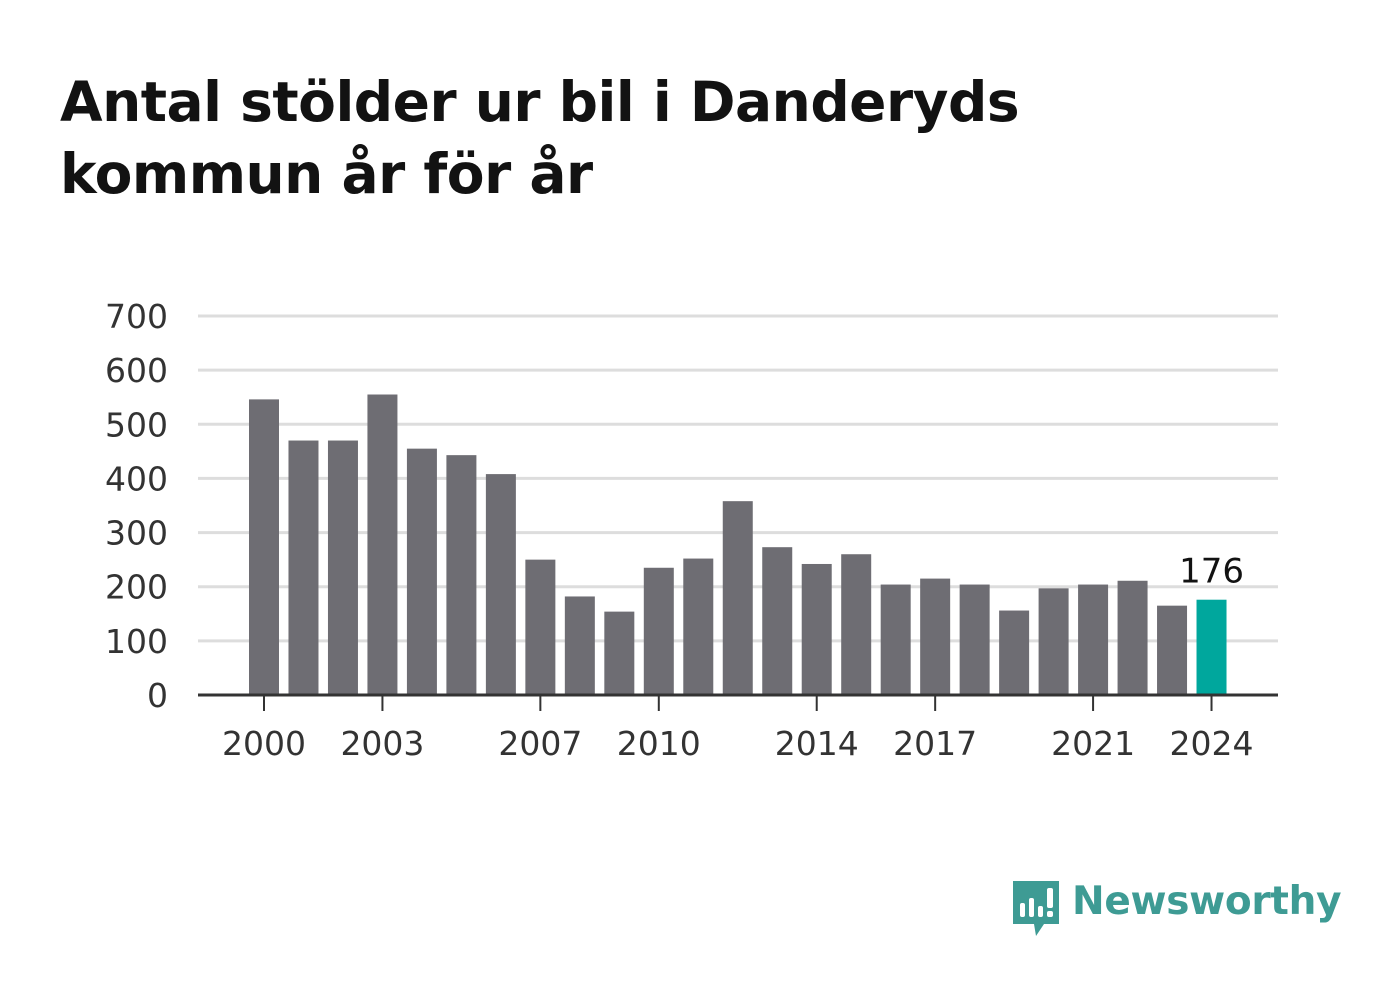 This screenshot has height=999, width=1382. I want to click on y-axis-tick-labels: 0 100 200 300 400 500 600 700, so click(136, 506).